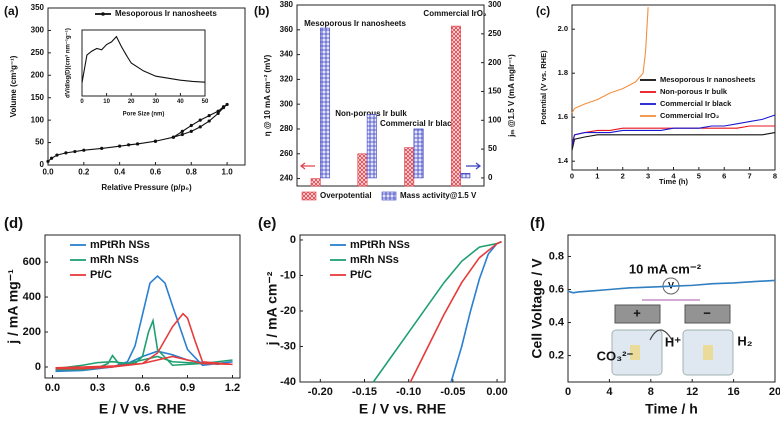 The image size is (780, 422). What do you see at coordinates (699, 176) in the screenshot?
I see `x-tick-label: 5` at bounding box center [699, 176].